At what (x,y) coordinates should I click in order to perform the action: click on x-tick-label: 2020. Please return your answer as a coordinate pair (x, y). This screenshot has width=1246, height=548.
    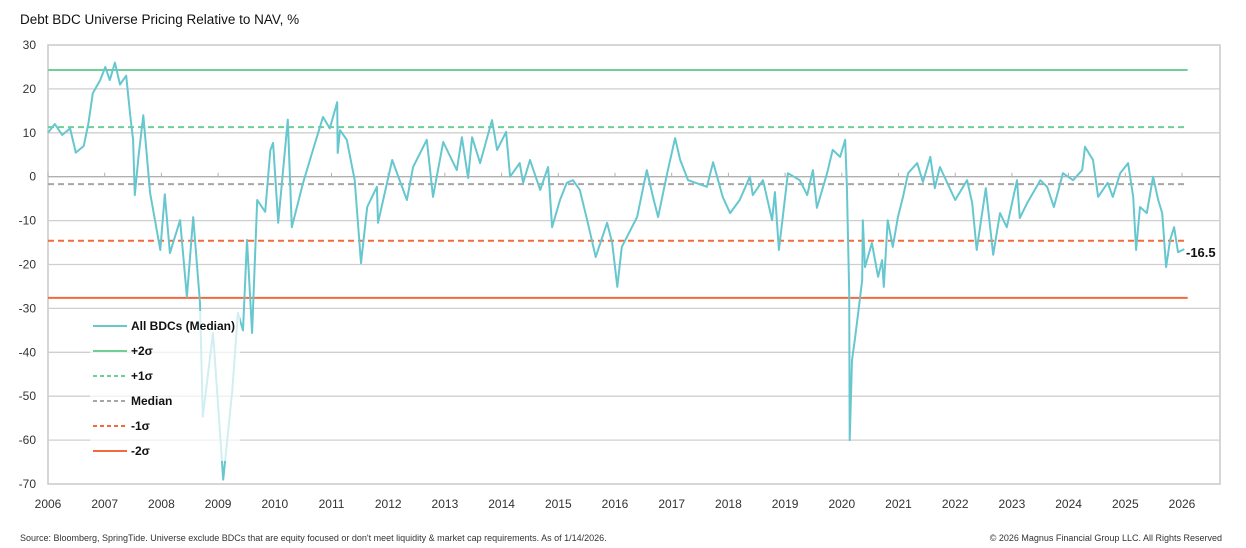
    Looking at the image, I should click on (841, 504).